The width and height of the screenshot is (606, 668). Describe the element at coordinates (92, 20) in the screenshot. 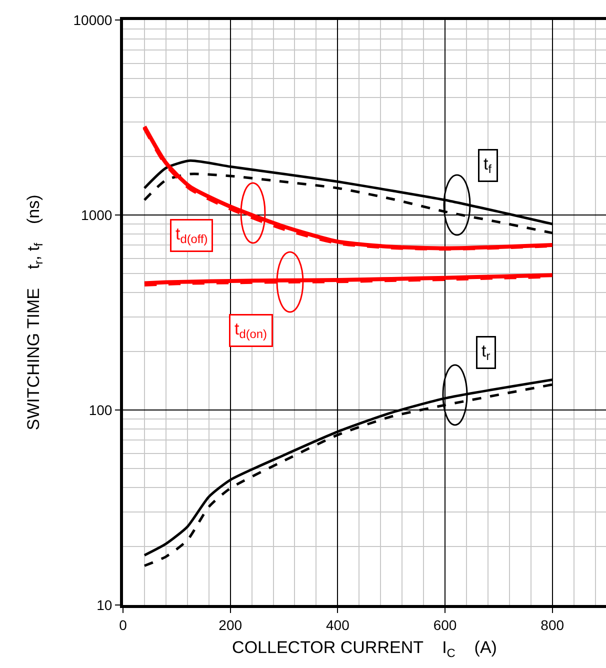

I see `y-tick-label: 10000` at that location.